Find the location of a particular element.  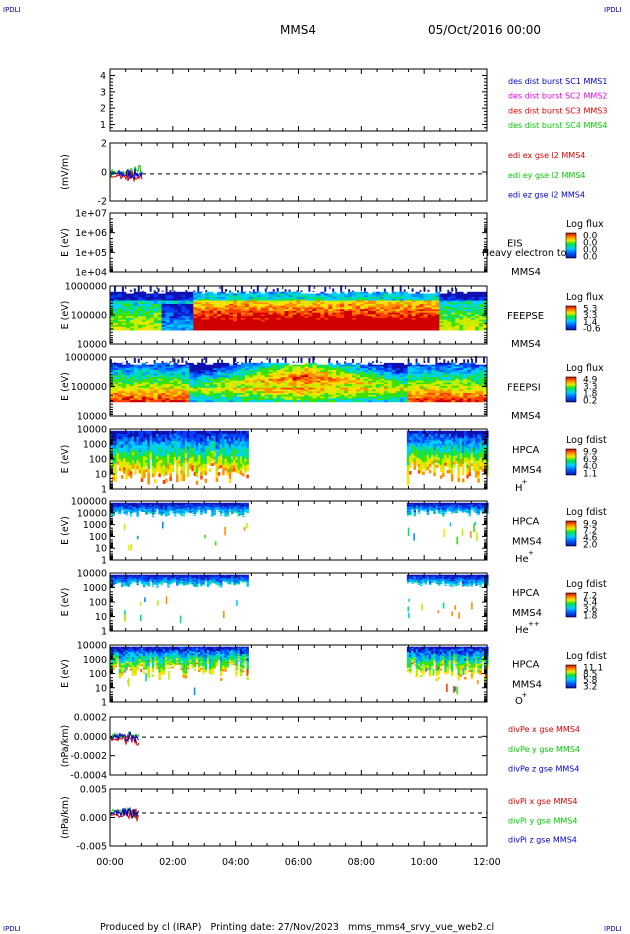

y-tick-label: 0 is located at coordinates (104, 173).